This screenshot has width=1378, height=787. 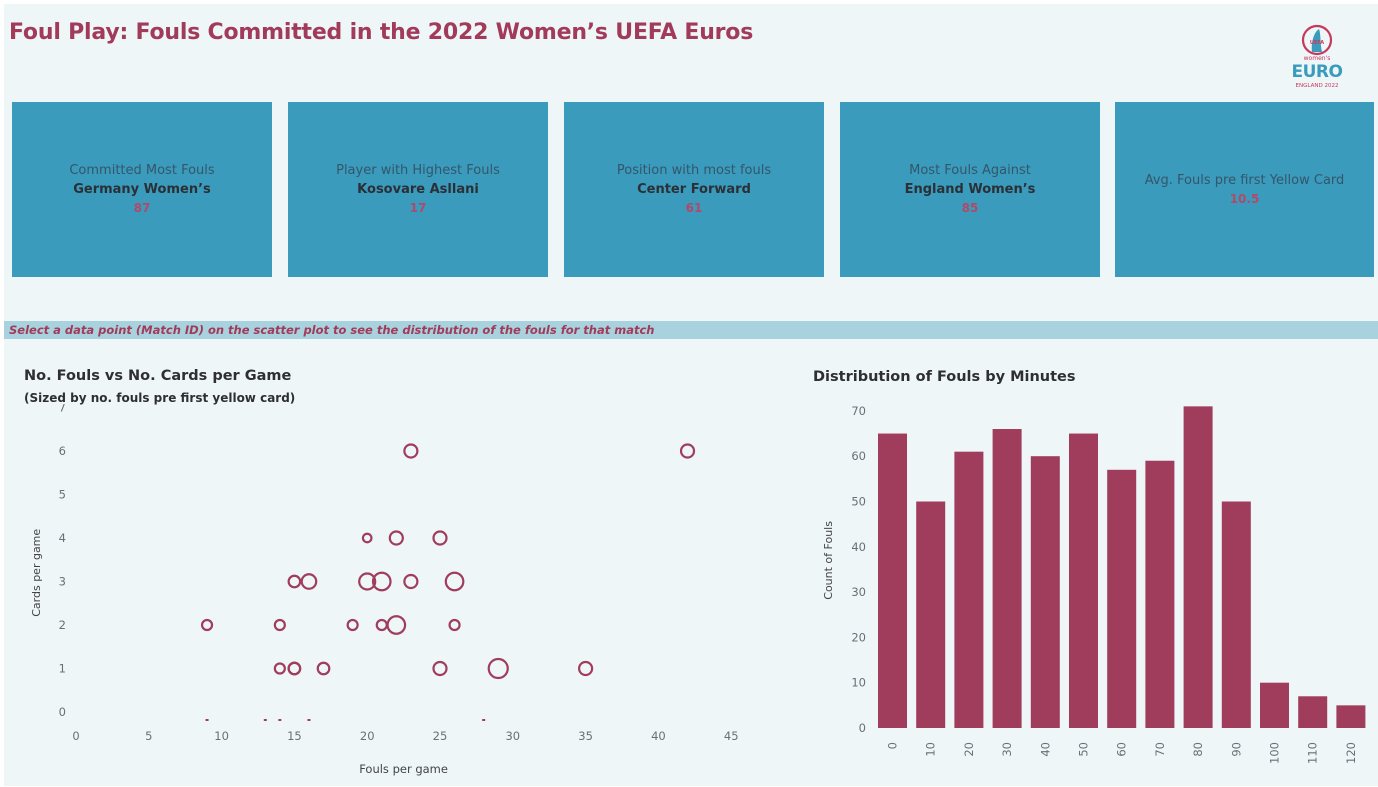 What do you see at coordinates (62, 409) in the screenshot?
I see `scatter-y-tick: 7` at bounding box center [62, 409].